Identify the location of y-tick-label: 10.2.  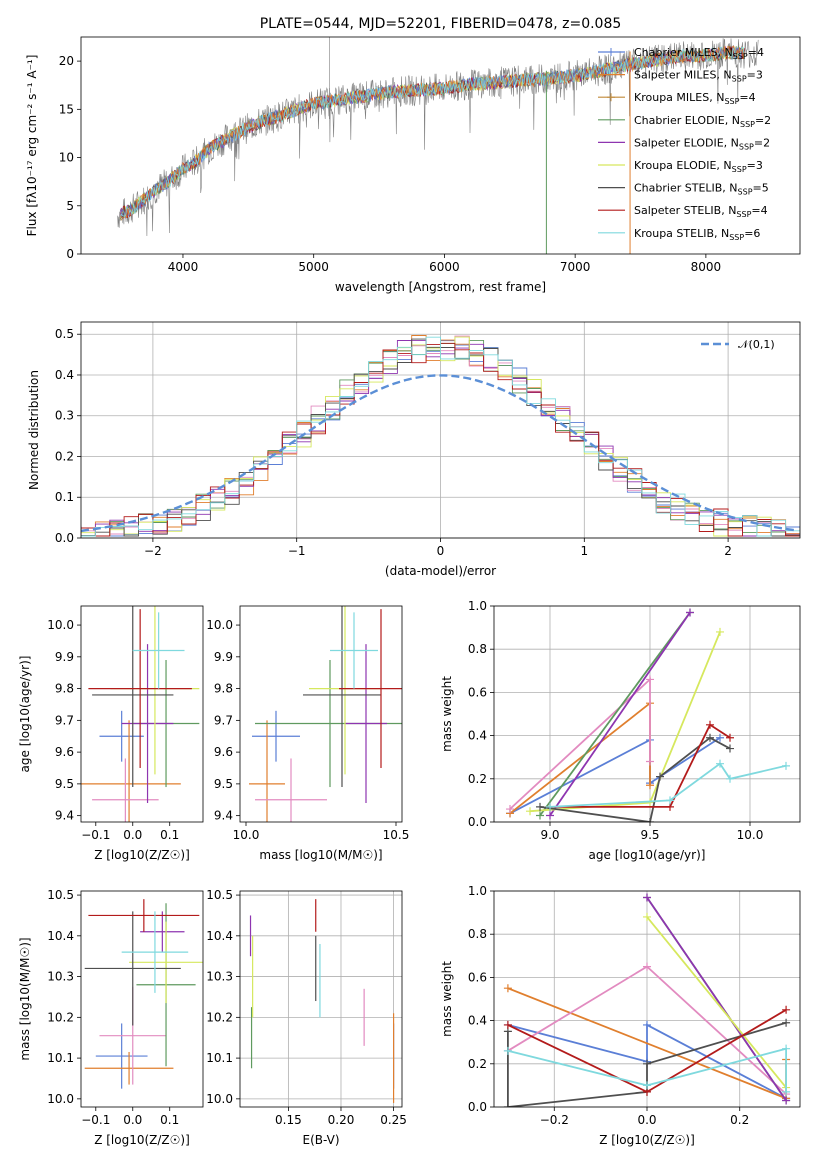
(219, 1017).